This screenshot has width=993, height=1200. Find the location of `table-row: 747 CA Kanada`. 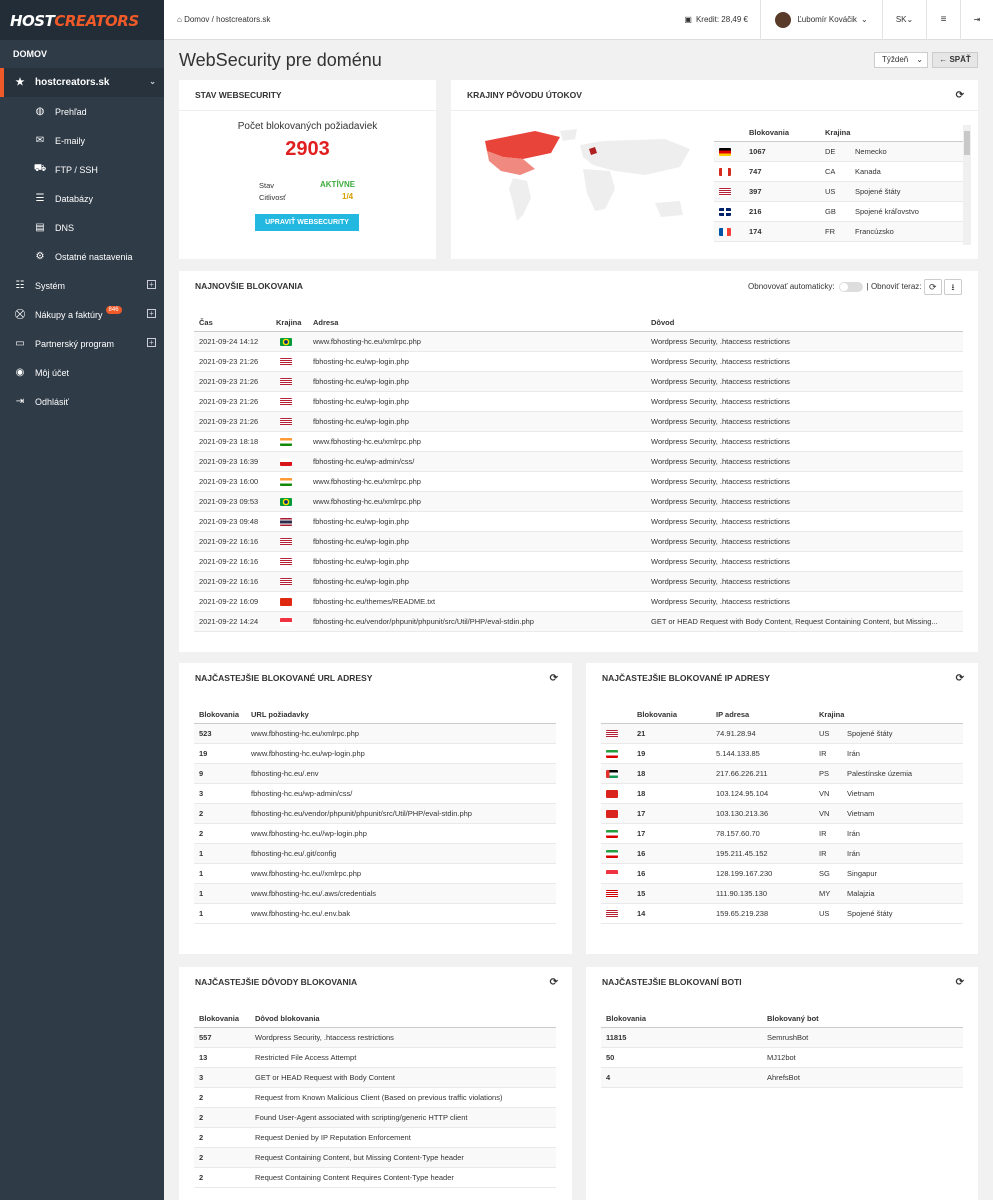

table-row: 747 CA Kanada is located at coordinates (838, 171).